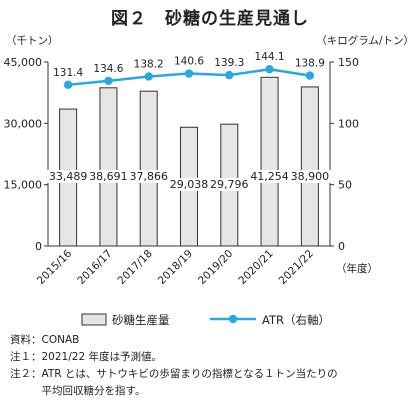 The height and width of the screenshot is (406, 420). What do you see at coordinates (310, 64) in the screenshot?
I see `atr-value-label: 138.9` at bounding box center [310, 64].